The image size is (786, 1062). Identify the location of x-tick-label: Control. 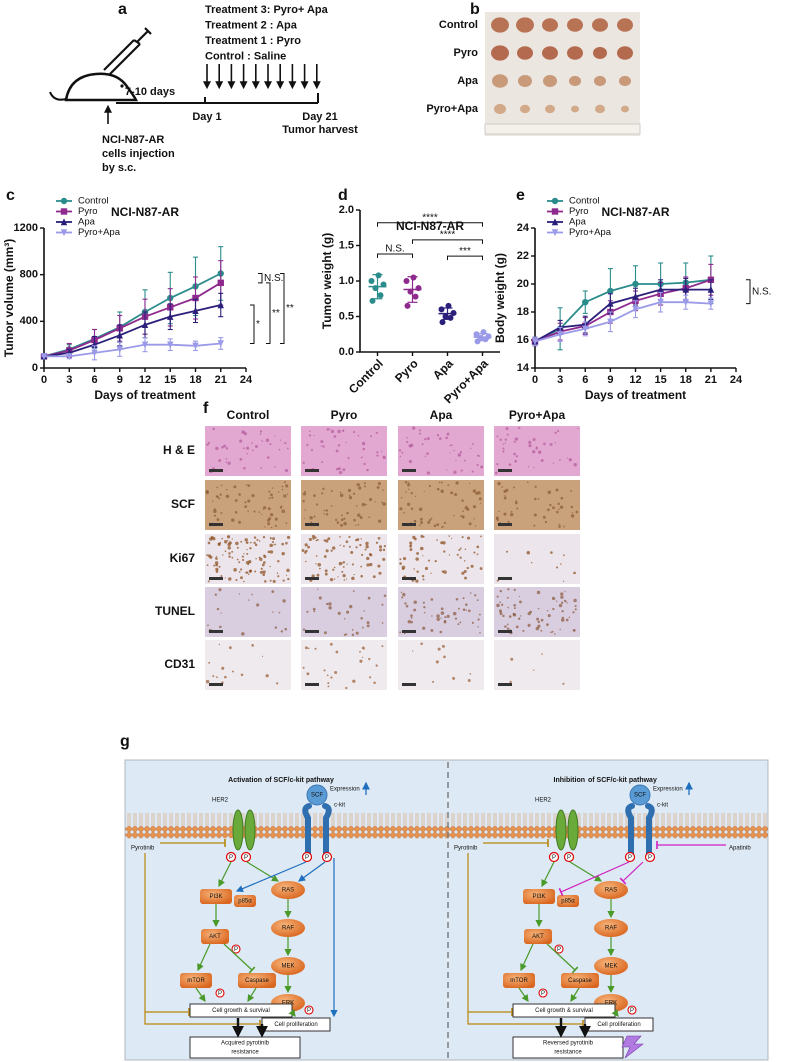
(366, 376).